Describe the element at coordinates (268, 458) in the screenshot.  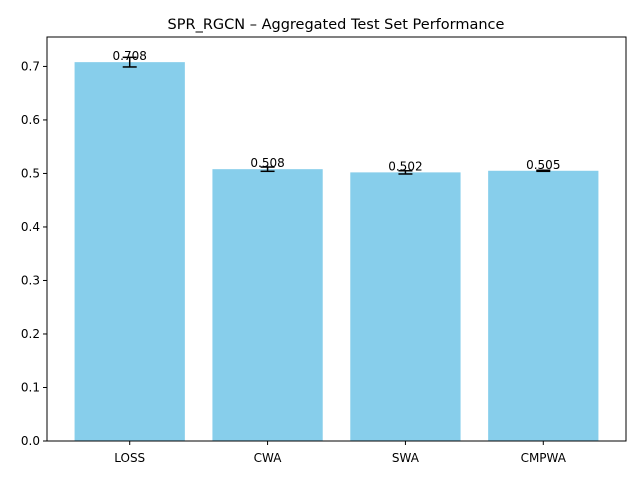
I see `x-tick-label-cwa: CWA` at that location.